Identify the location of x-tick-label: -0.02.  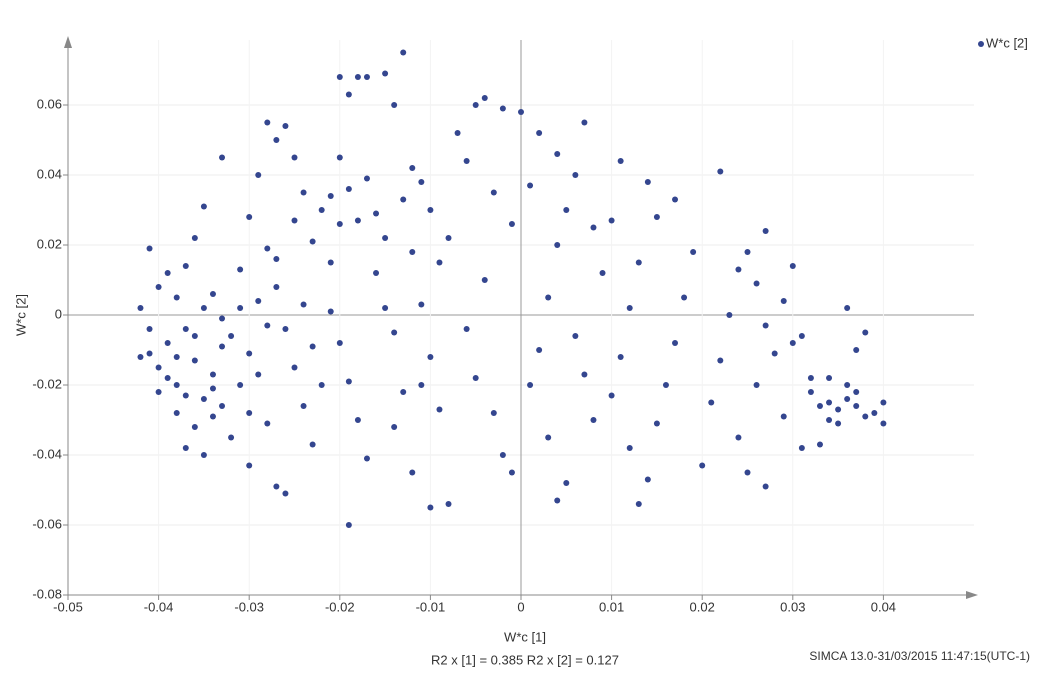
(340, 606).